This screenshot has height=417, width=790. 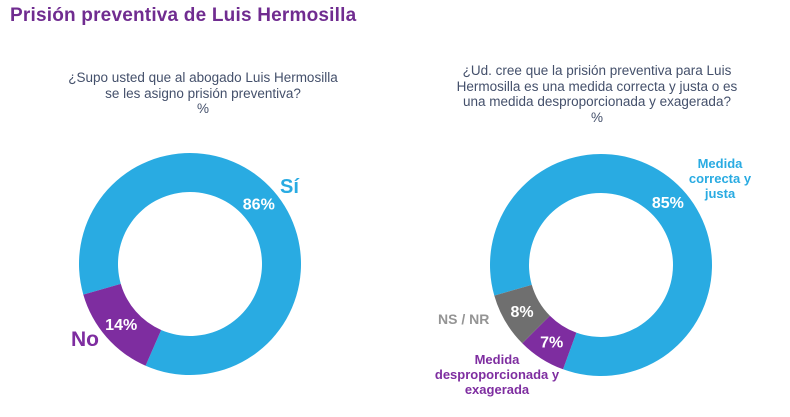 What do you see at coordinates (597, 101) in the screenshot?
I see `question-right-line3: una medida desproporcionada y exagerada?` at bounding box center [597, 101].